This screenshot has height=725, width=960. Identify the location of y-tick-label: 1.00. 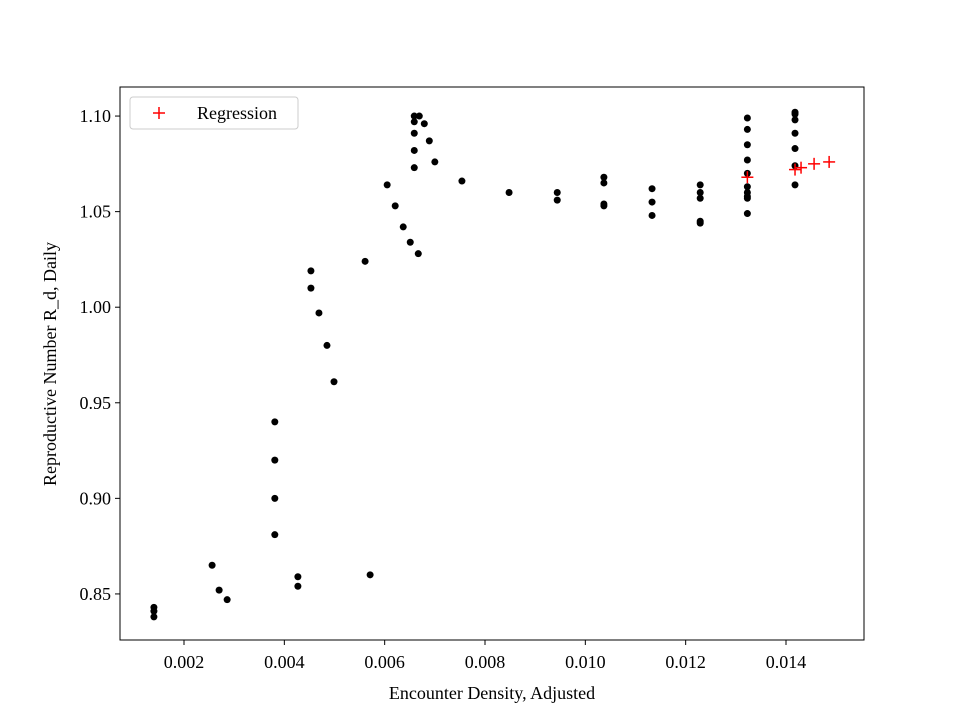
(96, 307).